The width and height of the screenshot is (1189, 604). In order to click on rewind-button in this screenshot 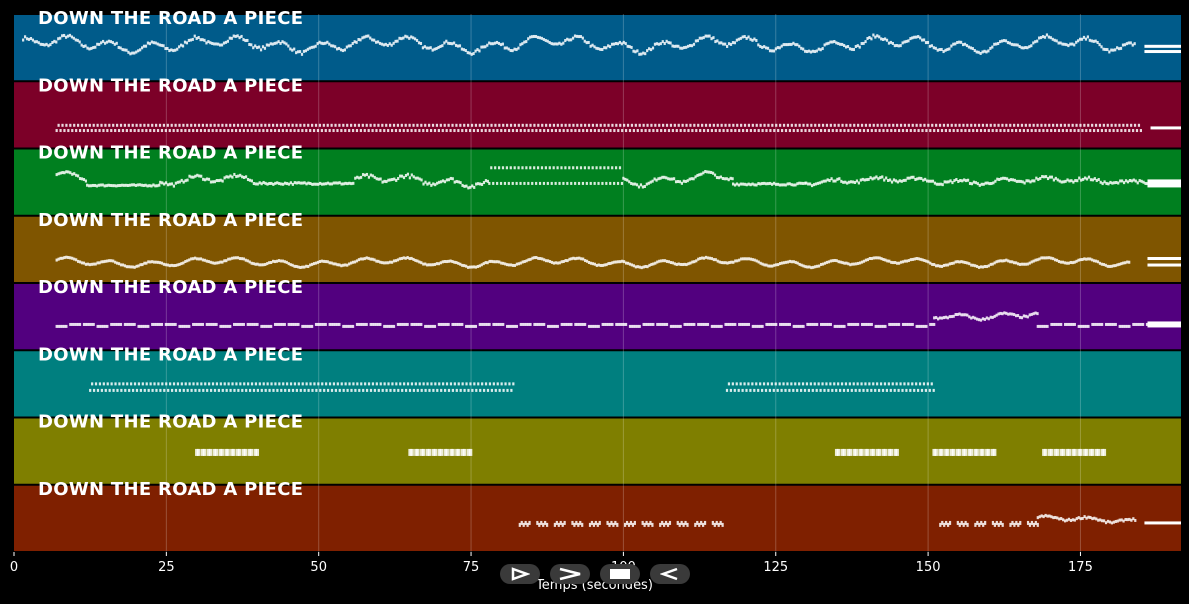, I will do `click(670, 574)`.